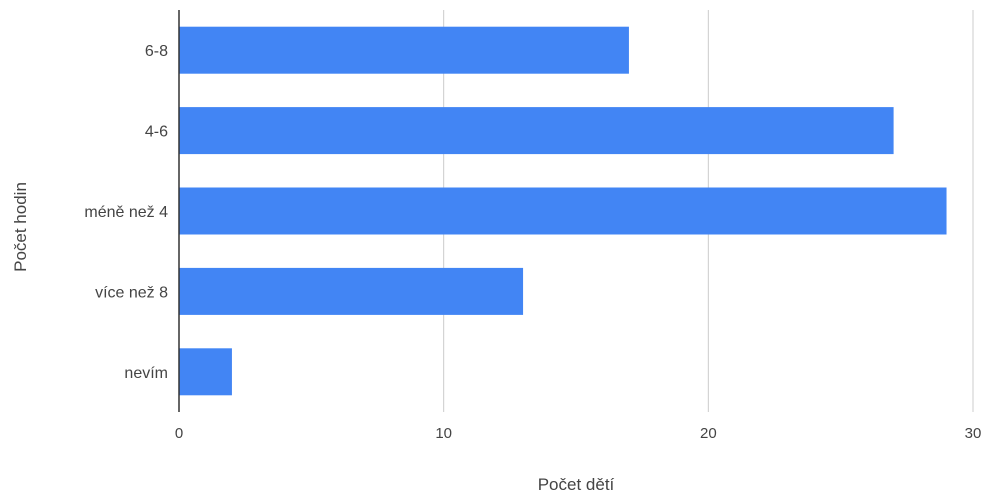  Describe the element at coordinates (443, 433) in the screenshot. I see `x-tick-label: 10` at that location.